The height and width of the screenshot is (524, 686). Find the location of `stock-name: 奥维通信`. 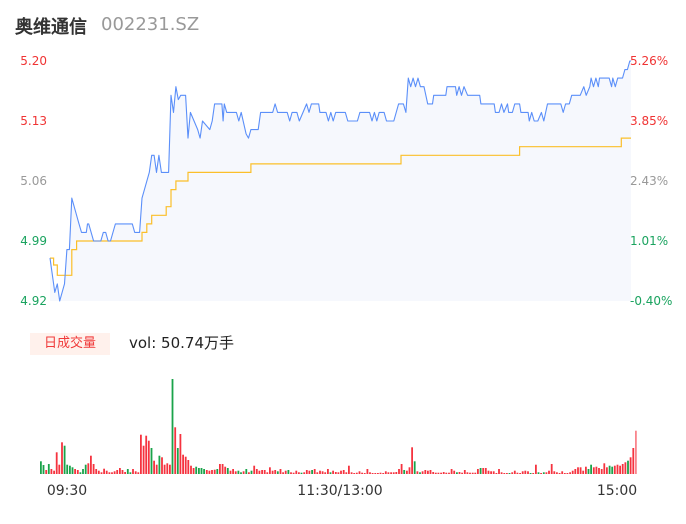

stock-name: 奥维通信 is located at coordinates (51, 27).